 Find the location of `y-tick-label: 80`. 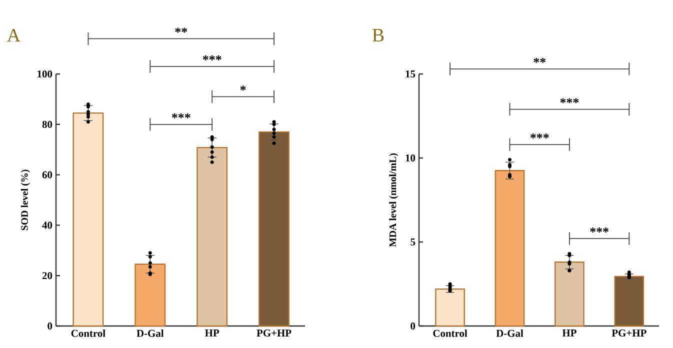

y-tick-label: 80 is located at coordinates (47, 124).